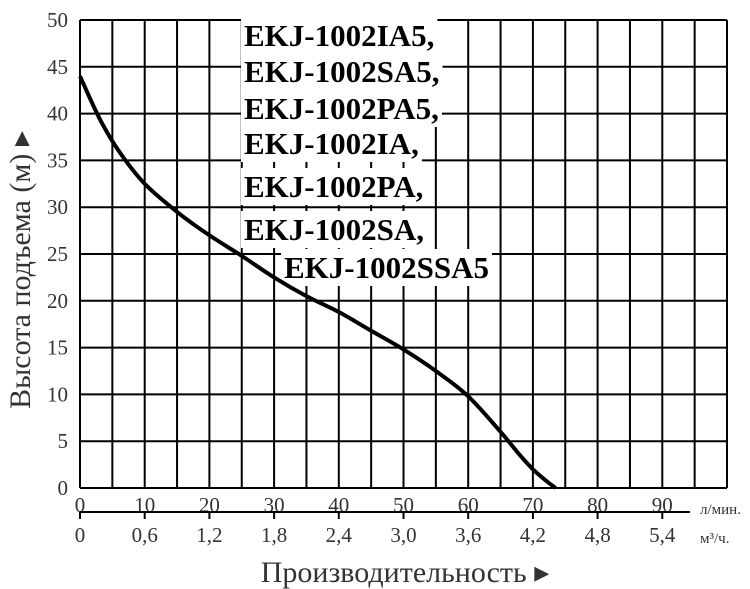 The image size is (750, 589). What do you see at coordinates (339, 535) in the screenshot?
I see `x-tick-label-secondary: 2,4` at bounding box center [339, 535].